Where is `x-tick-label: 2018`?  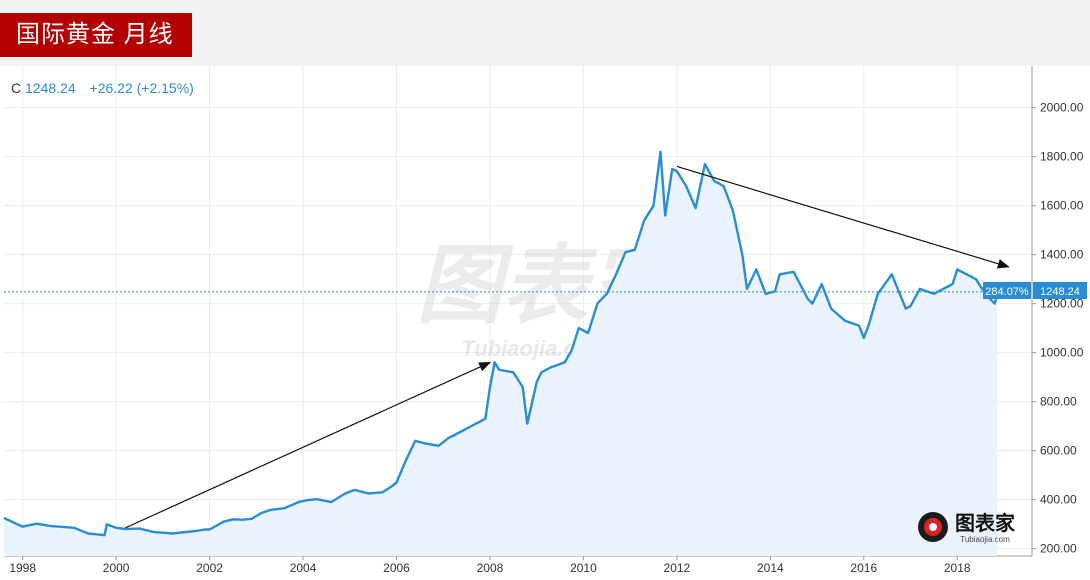 x-tick-label: 2018 is located at coordinates (957, 568).